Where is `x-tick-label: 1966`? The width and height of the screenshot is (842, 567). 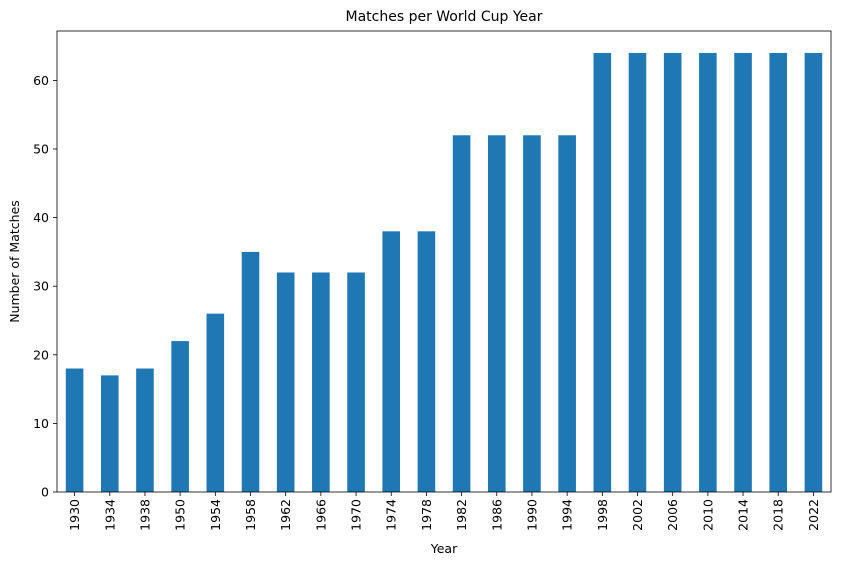 x-tick-label: 1966 is located at coordinates (320, 515).